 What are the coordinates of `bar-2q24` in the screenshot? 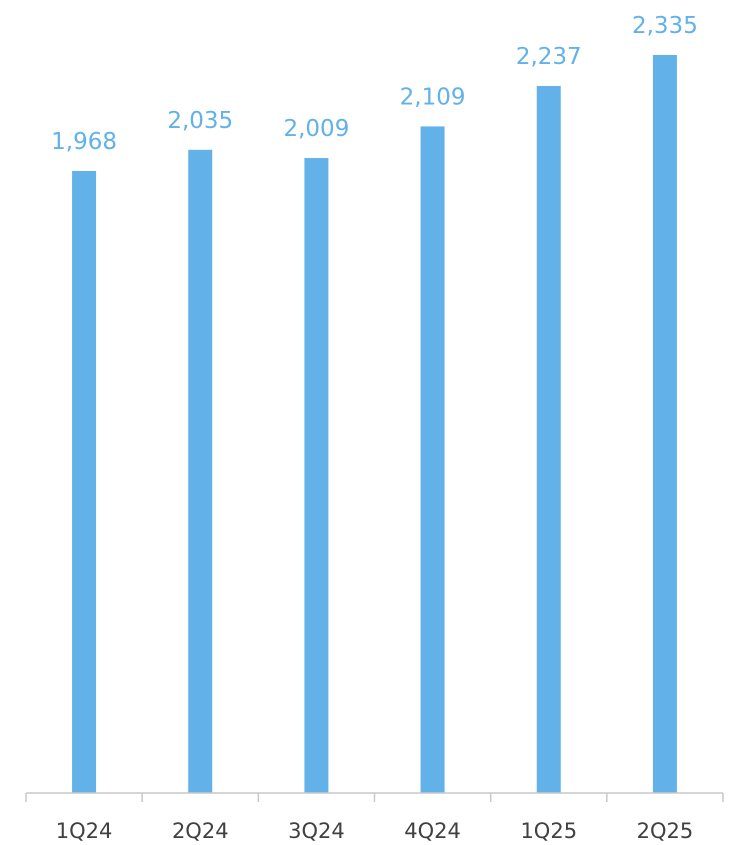 It's located at (200, 471).